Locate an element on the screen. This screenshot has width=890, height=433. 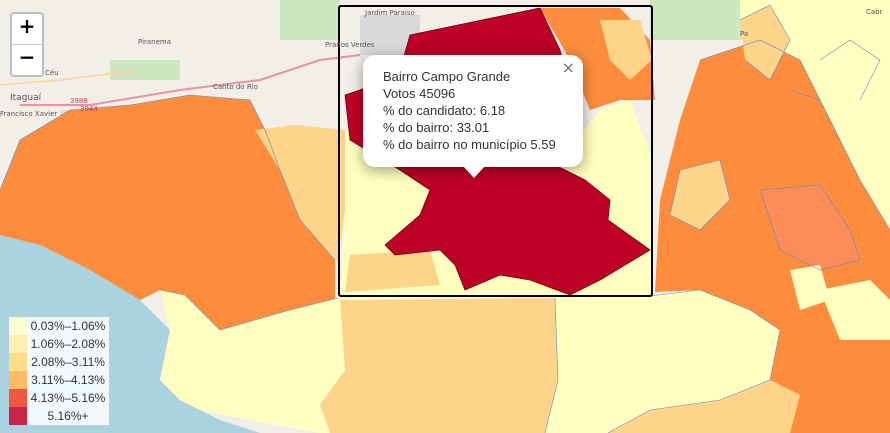
zoom-control: + − is located at coordinates (27, 44).